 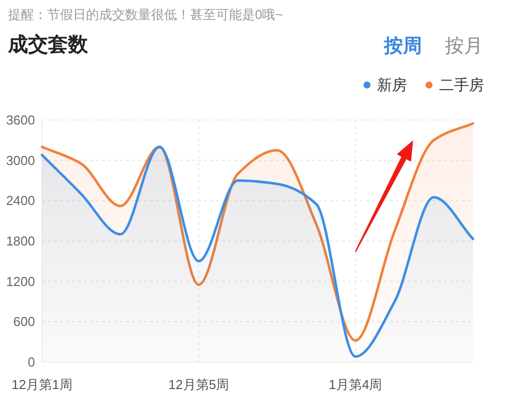 What do you see at coordinates (199, 384) in the screenshot?
I see `x-tick-label: 12月第5周` at bounding box center [199, 384].